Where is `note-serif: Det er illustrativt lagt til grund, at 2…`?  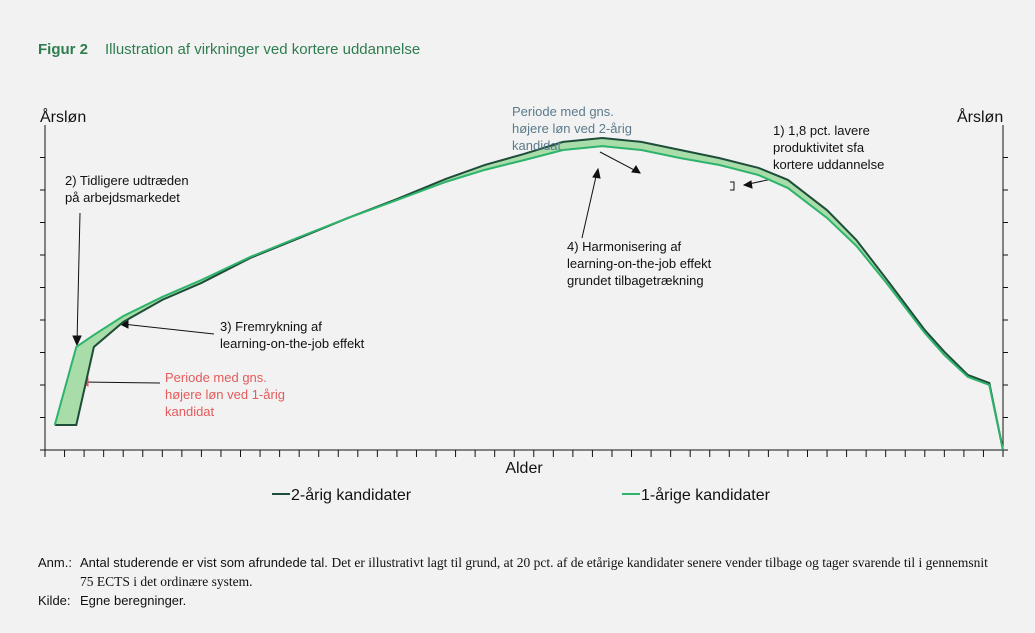
note-serif: Det er illustrativt lagt til grund, at 2… is located at coordinates (534, 572).